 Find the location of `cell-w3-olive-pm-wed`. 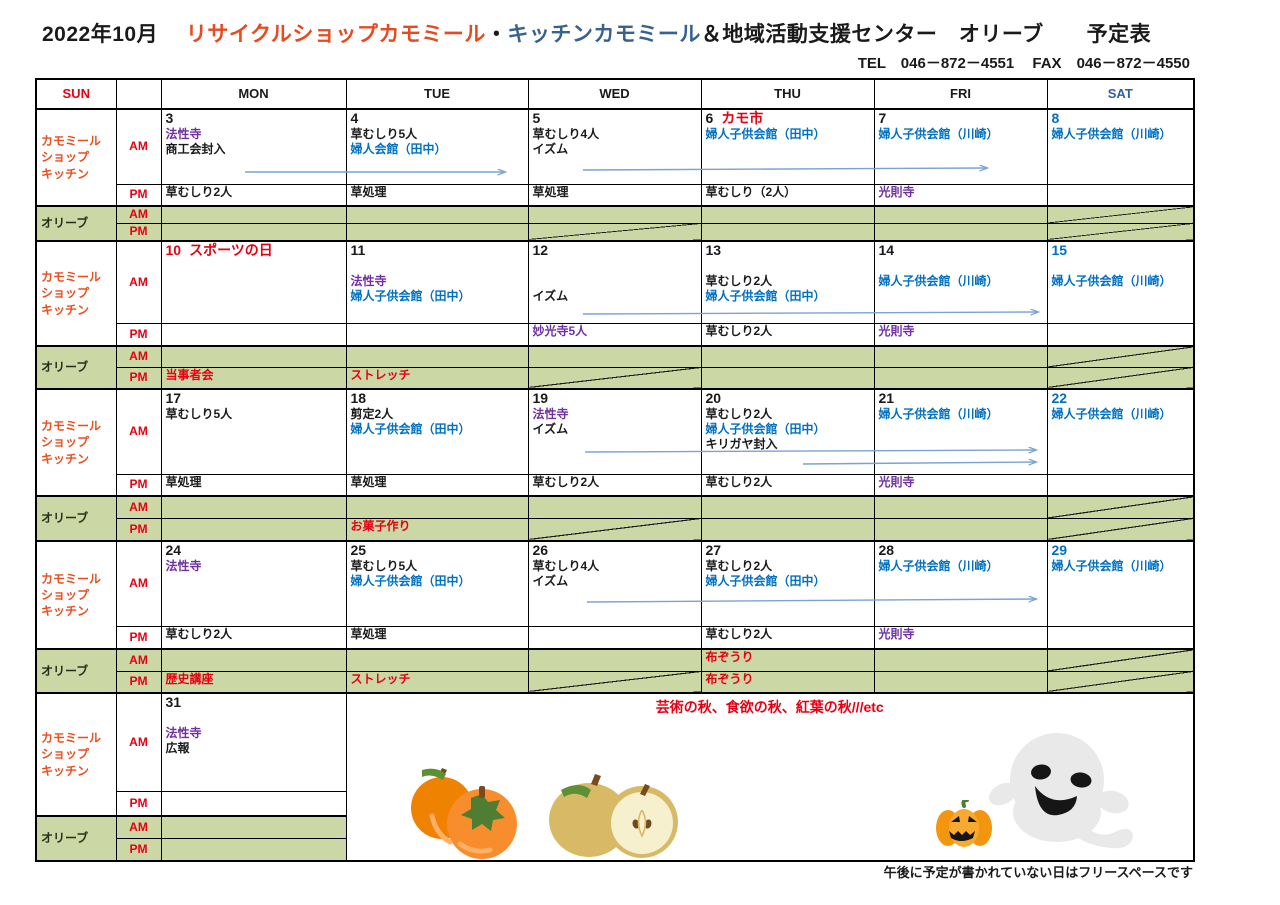

cell-w3-olive-pm-wed is located at coordinates (614, 529).